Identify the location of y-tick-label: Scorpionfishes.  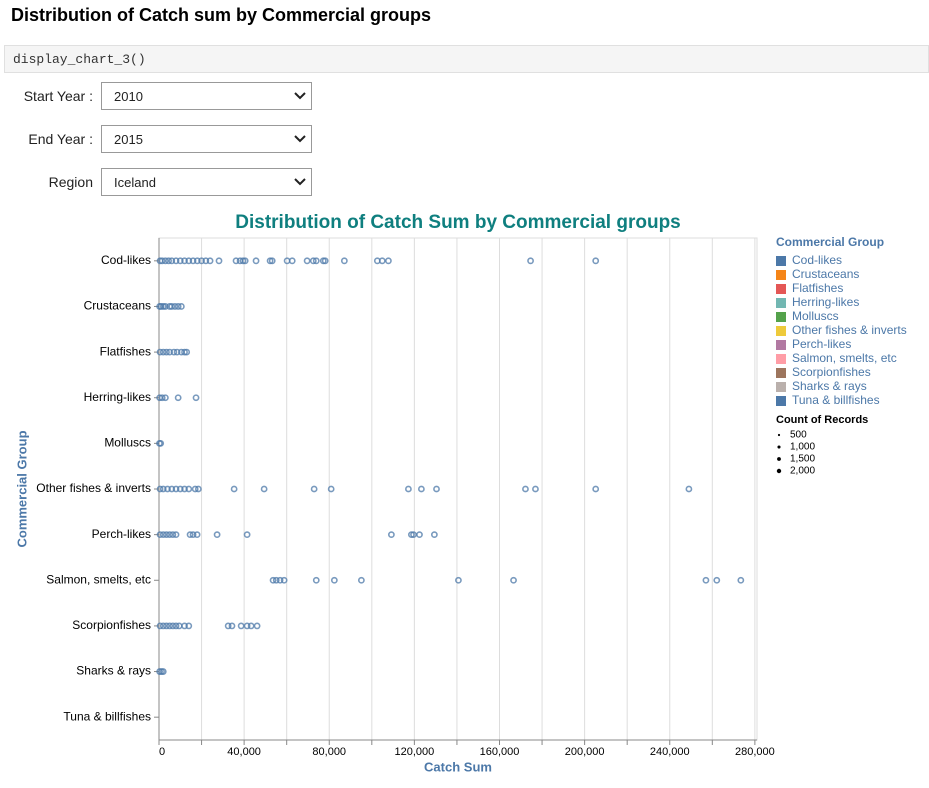
(111, 625).